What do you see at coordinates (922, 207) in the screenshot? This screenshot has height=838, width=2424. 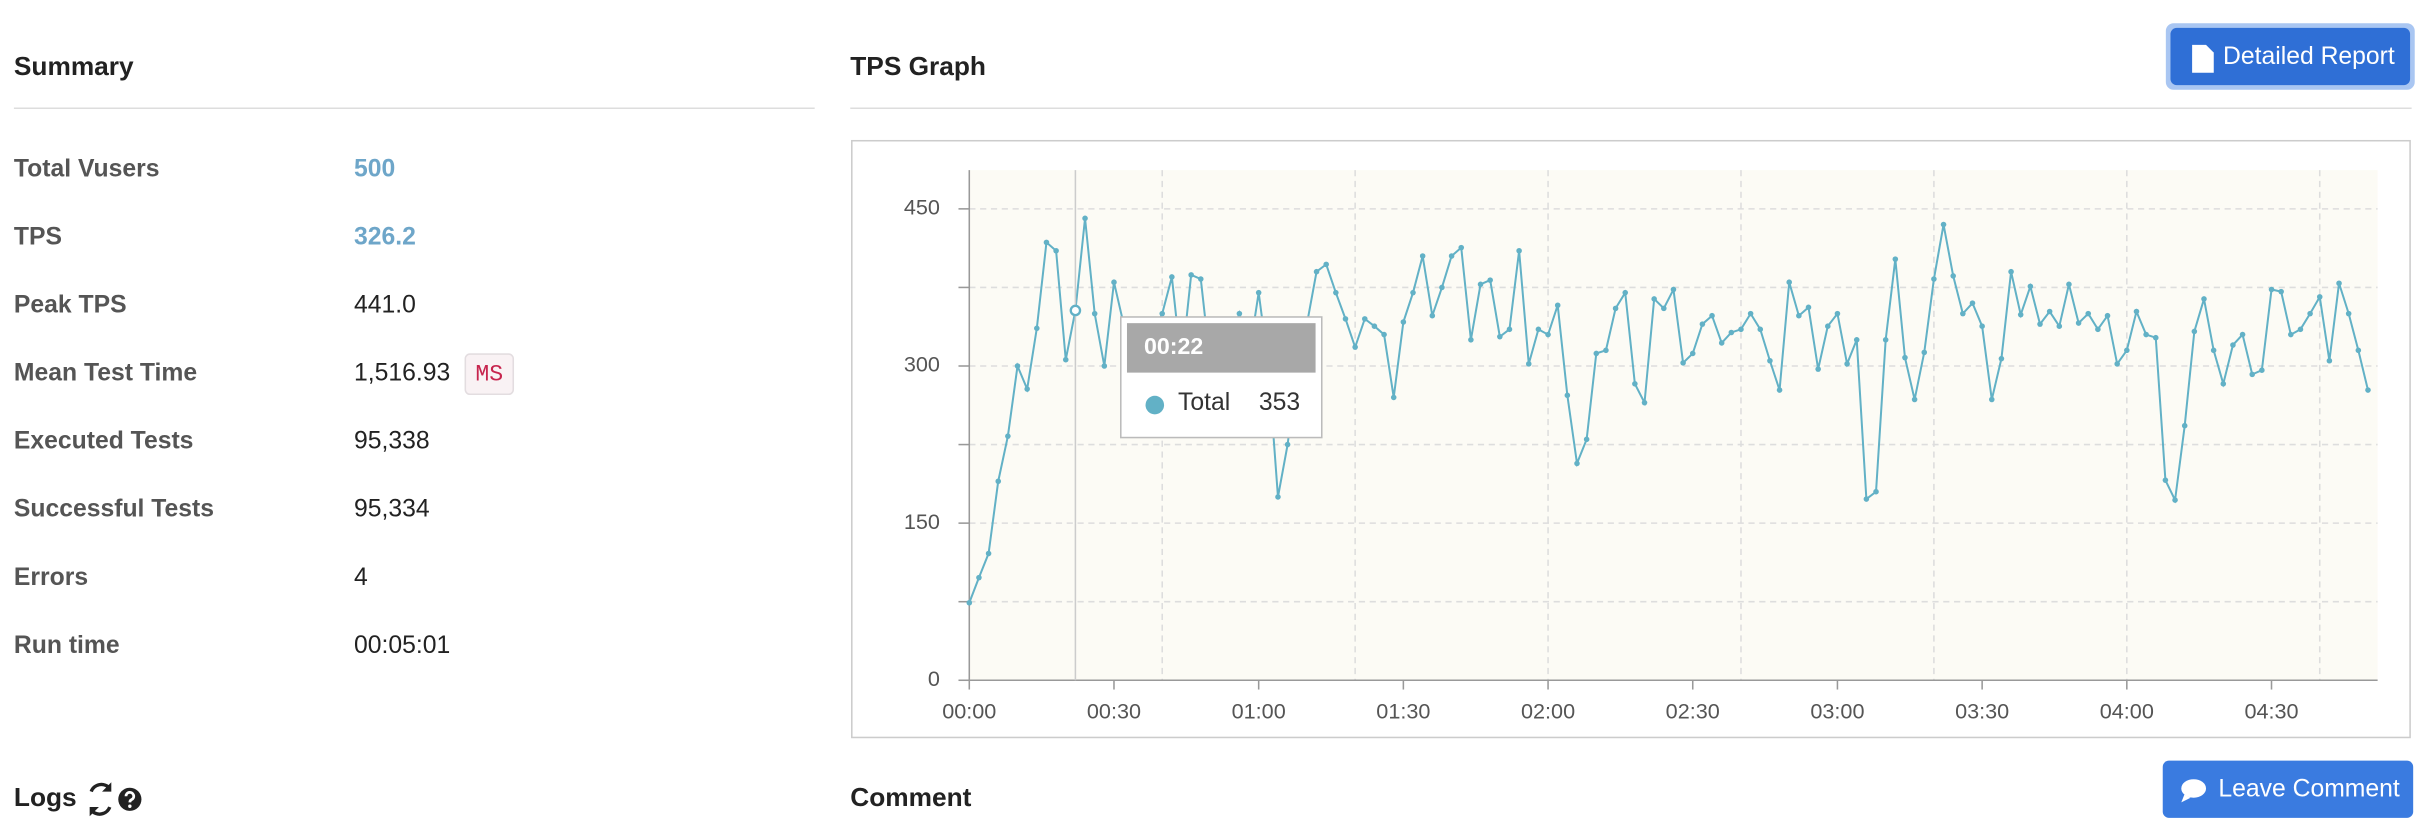 I see `y-tick-label: 450` at bounding box center [922, 207].